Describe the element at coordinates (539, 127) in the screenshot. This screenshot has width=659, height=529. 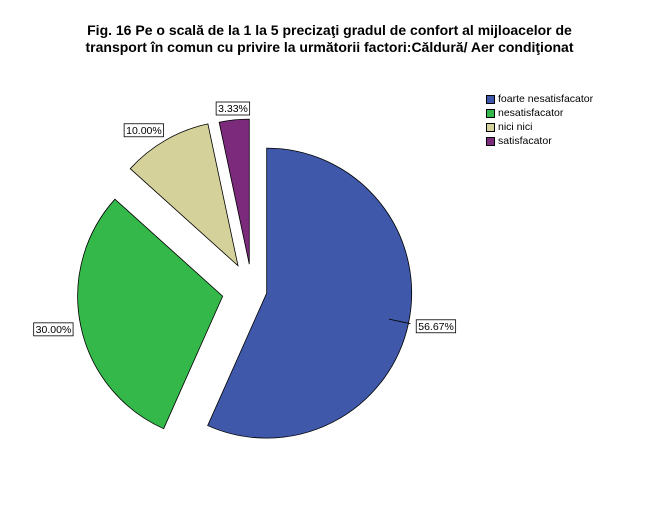
I see `legend-item-nici-nici: nici nici` at that location.